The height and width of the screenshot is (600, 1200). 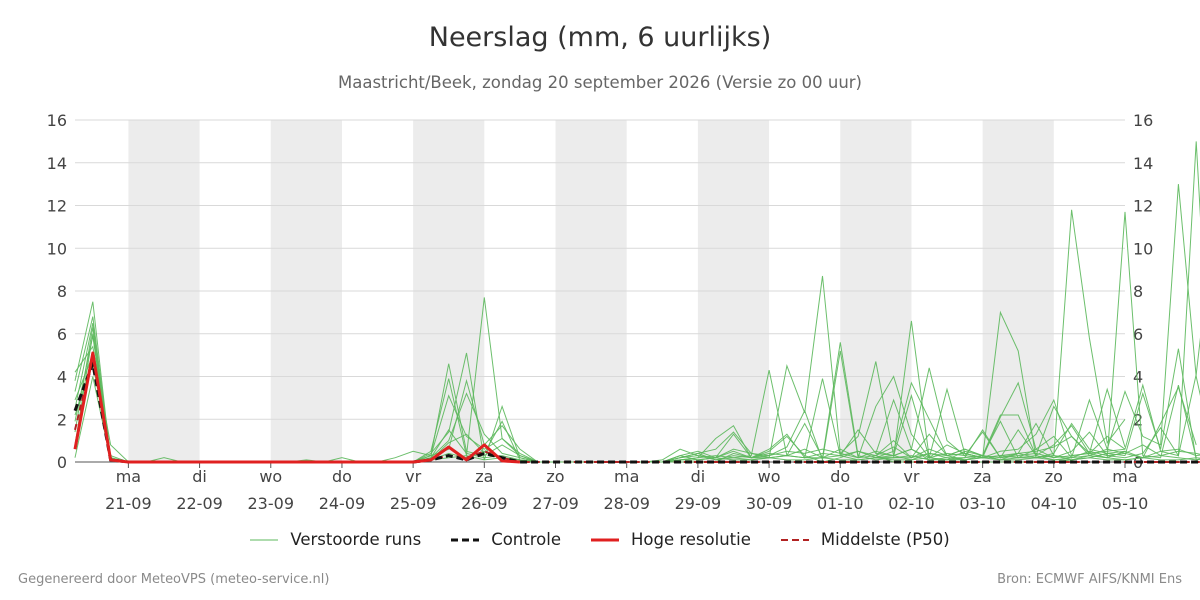 I want to click on x-tick-label-date: 28-09, so click(x=626, y=503).